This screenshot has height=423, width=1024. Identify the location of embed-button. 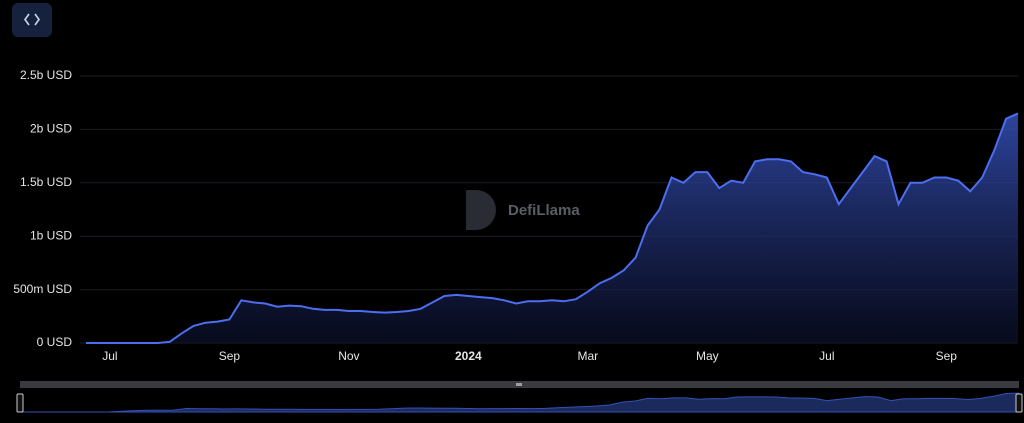
(32, 20).